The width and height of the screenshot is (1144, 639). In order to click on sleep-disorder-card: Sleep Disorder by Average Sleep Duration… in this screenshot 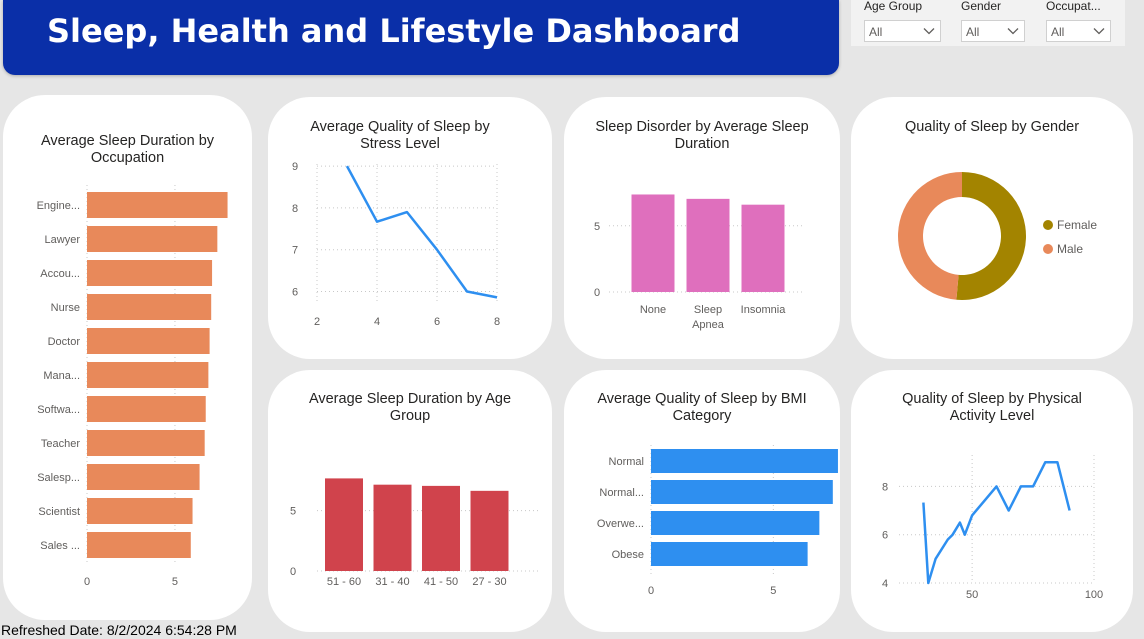, I will do `click(702, 228)`.